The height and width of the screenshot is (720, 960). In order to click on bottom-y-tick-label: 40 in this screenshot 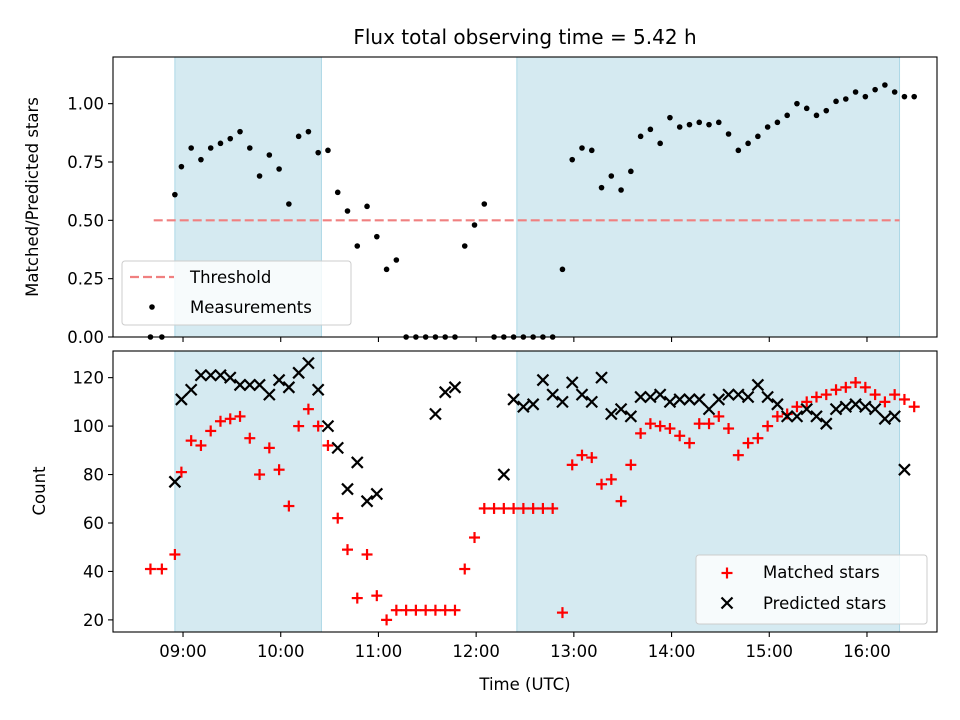, I will do `click(93, 571)`.